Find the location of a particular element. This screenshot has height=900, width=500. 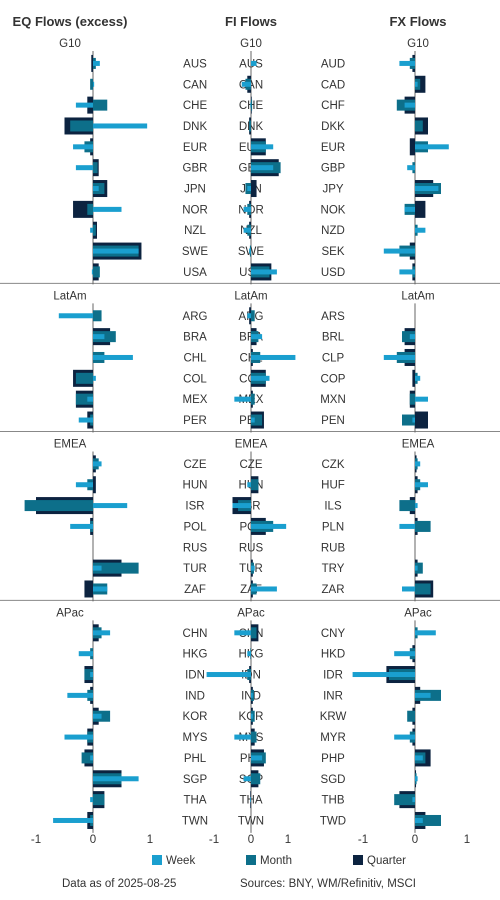

region-label: LatAm is located at coordinates (69, 296).